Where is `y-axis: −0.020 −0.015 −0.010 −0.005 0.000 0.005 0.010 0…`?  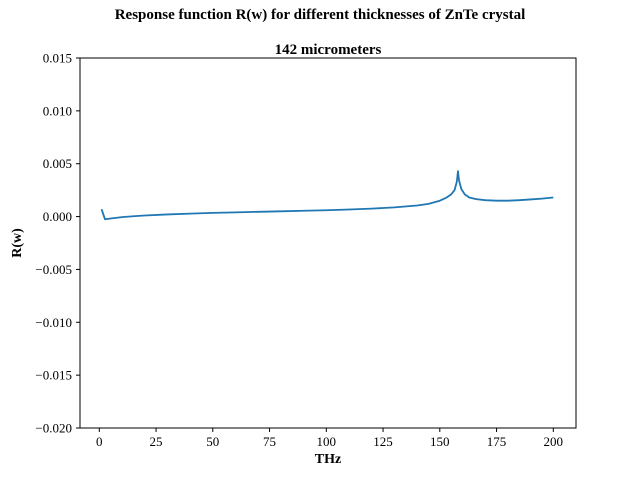
y-axis: −0.020 −0.015 −0.010 −0.005 0.000 0.005 0.010 0… is located at coordinates (57, 243).